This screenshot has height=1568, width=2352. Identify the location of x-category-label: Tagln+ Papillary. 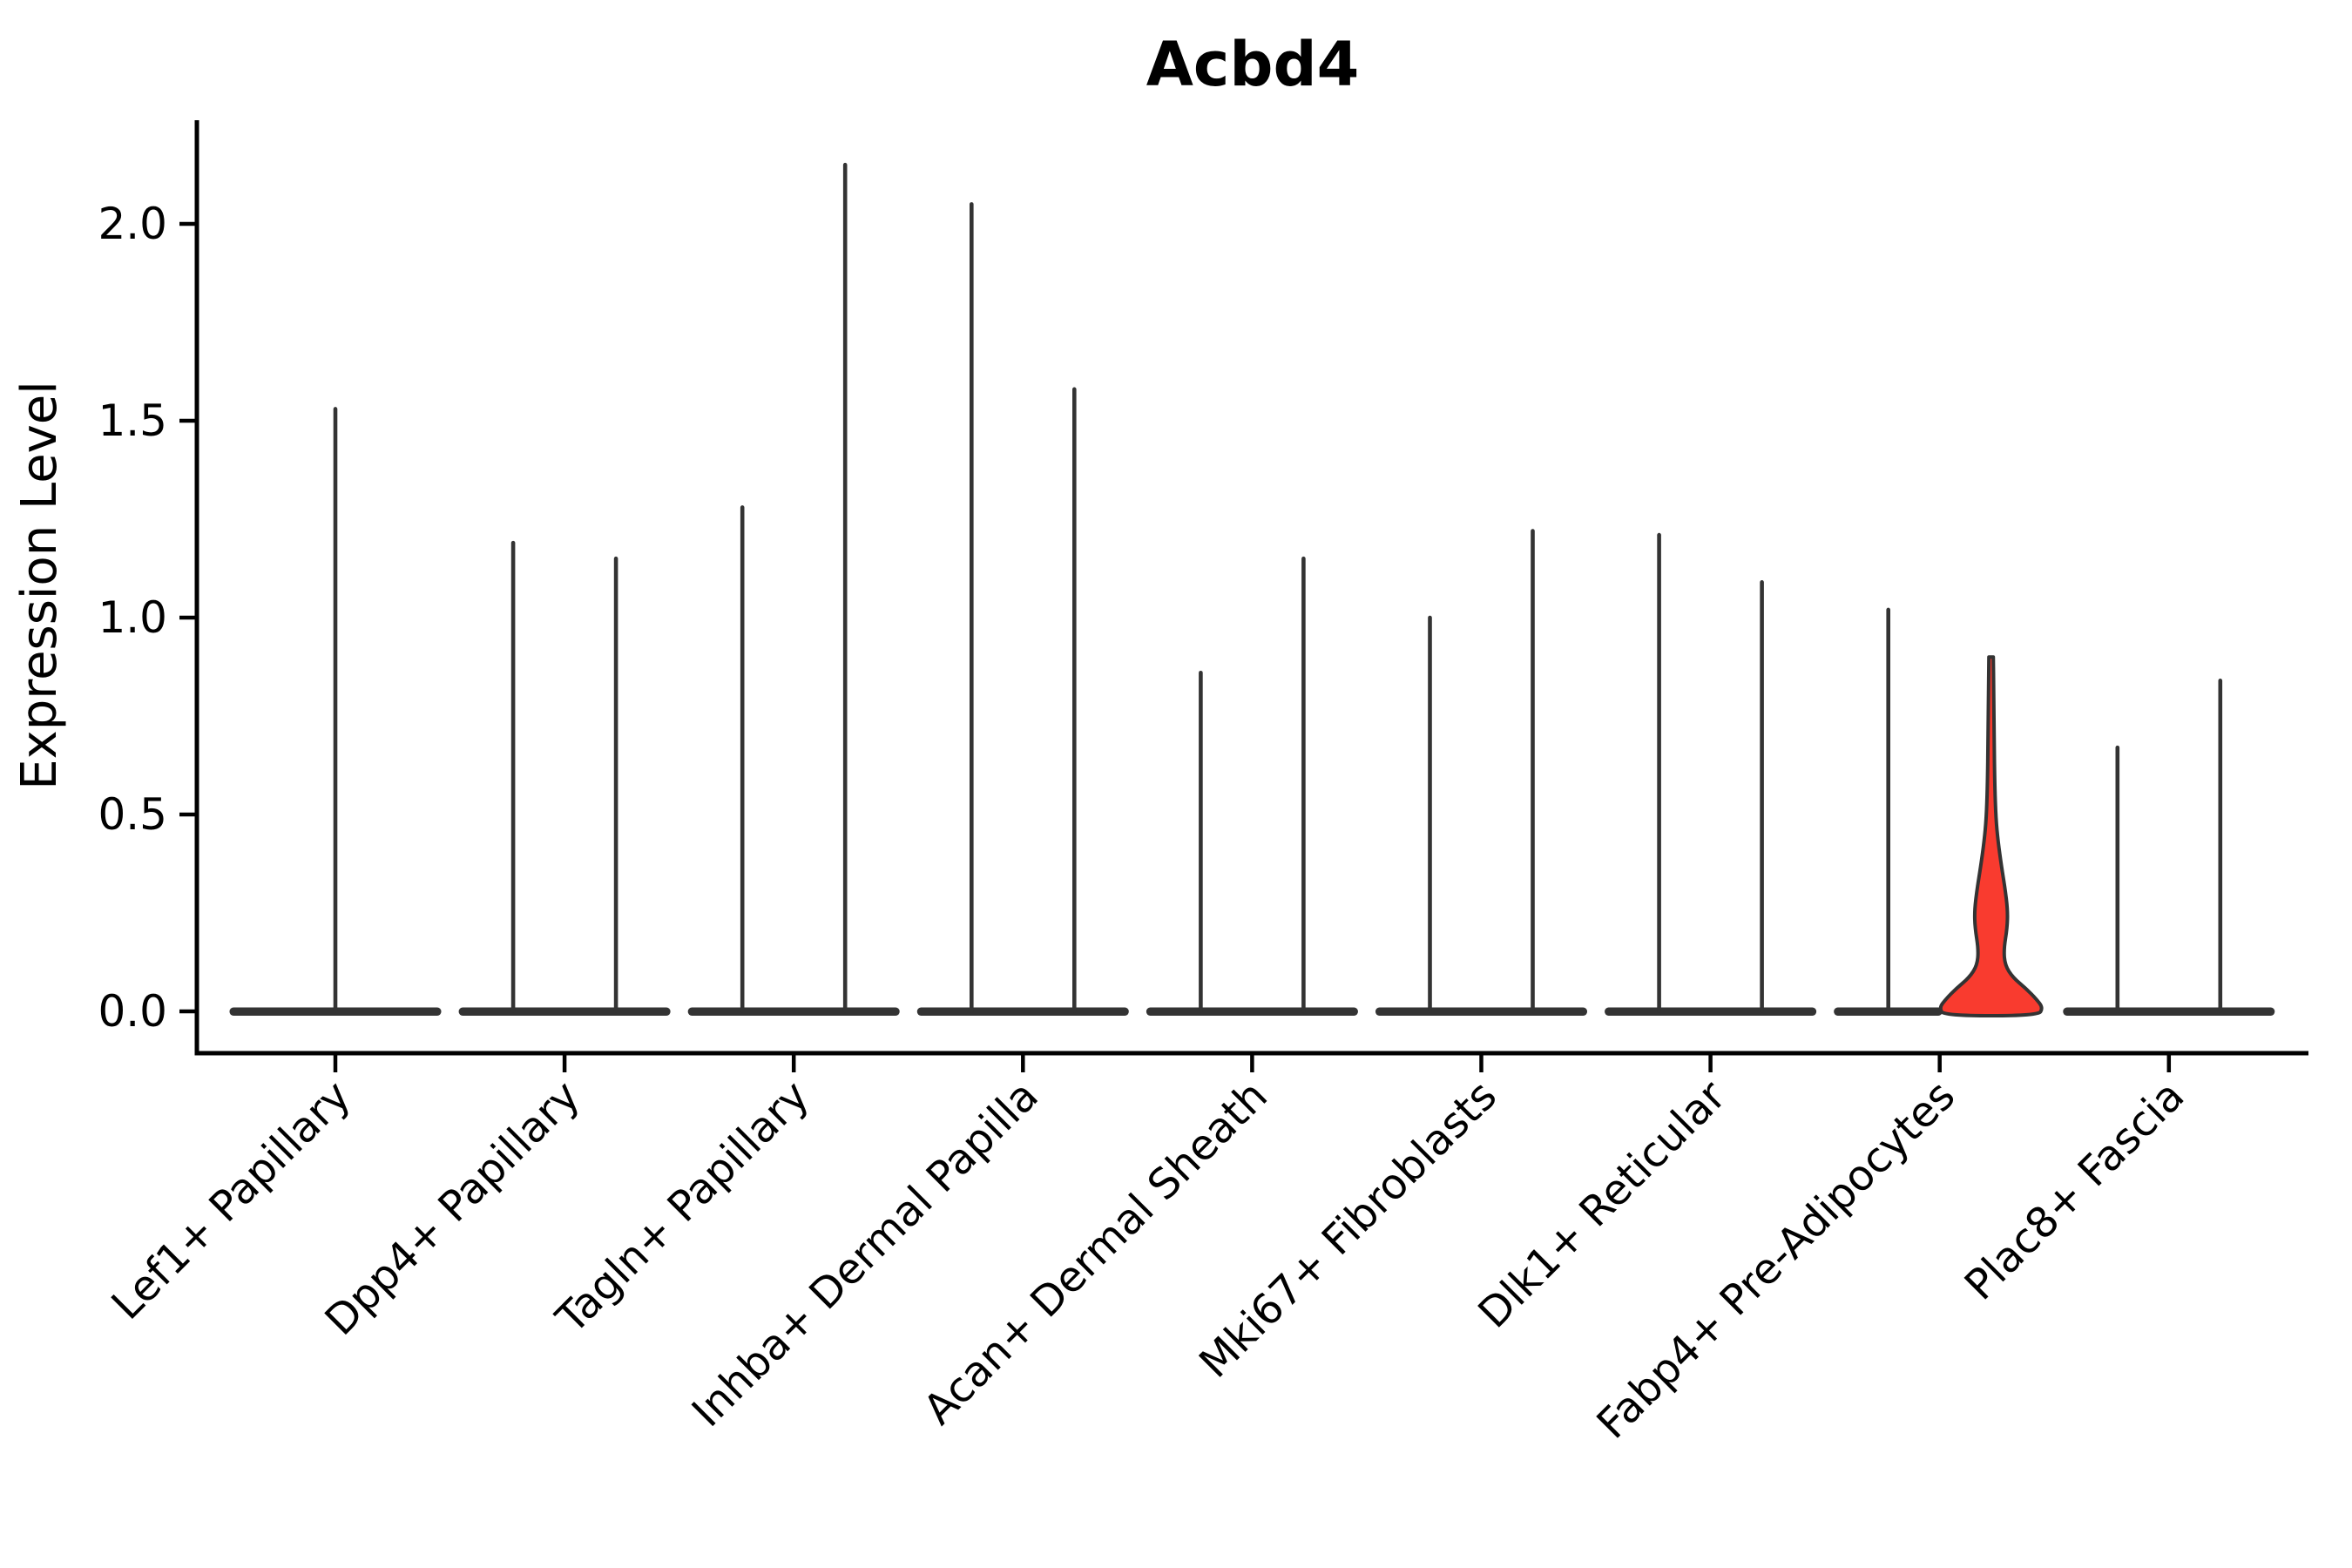
(682, 1207).